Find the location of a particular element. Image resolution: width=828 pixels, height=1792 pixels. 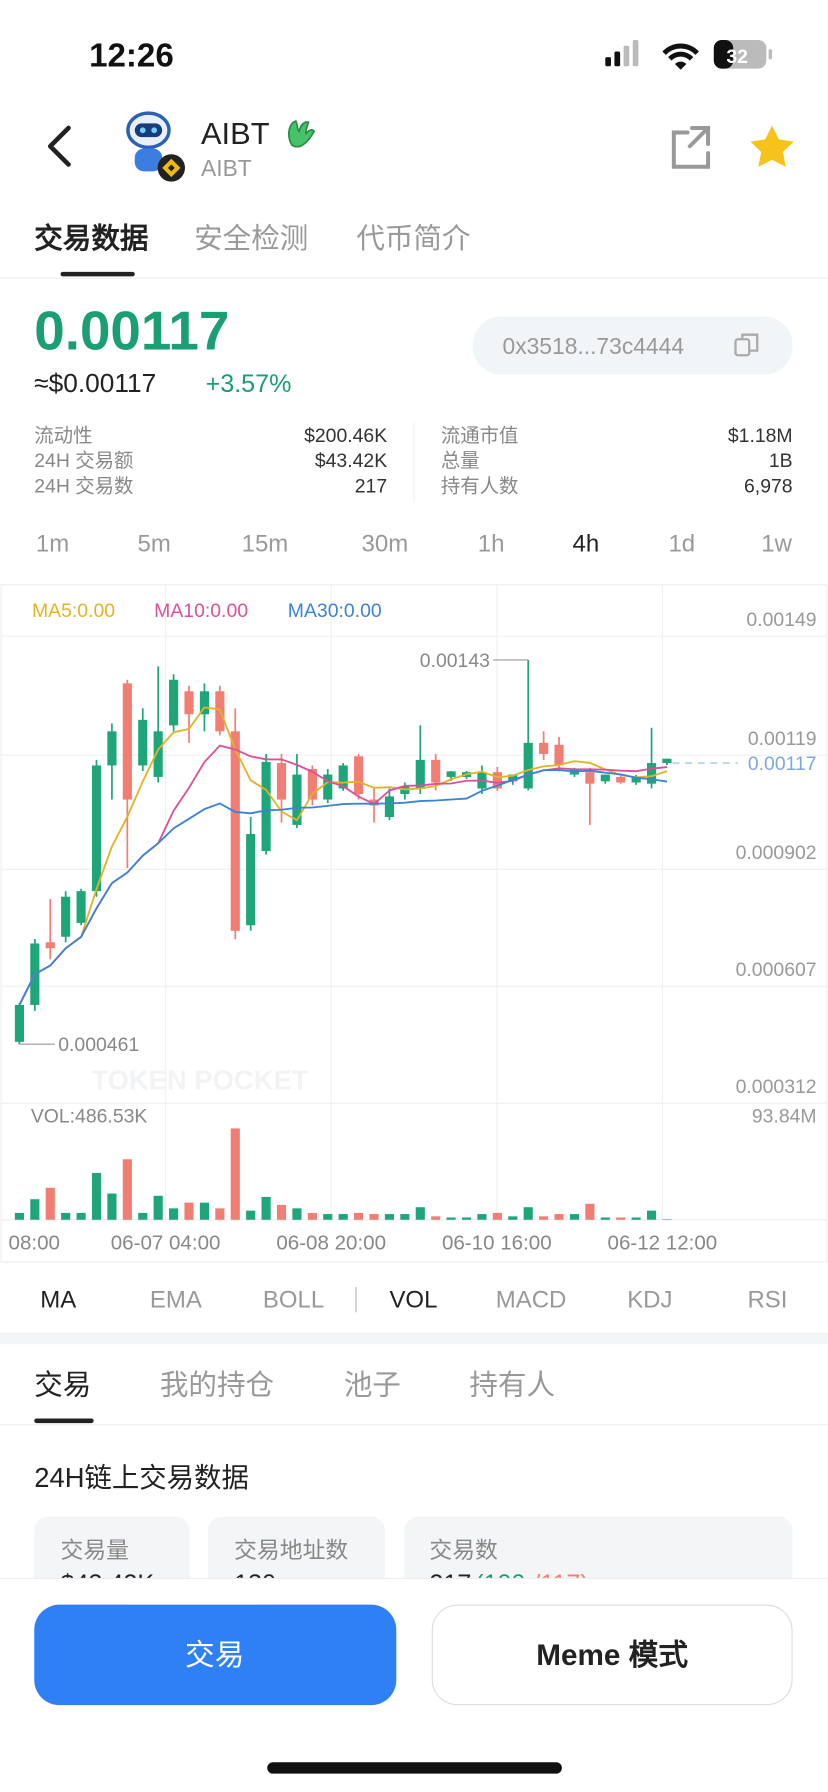

button-label: 交易 is located at coordinates (214, 1655).